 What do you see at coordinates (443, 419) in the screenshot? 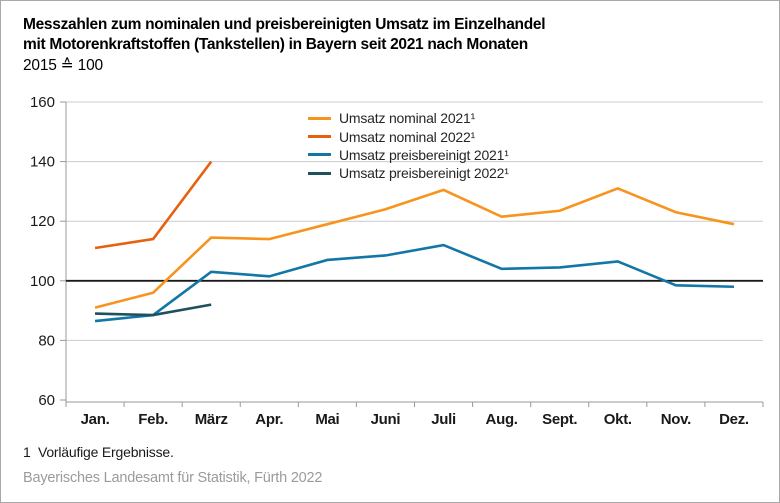
I see `x-axis-label-6: Juli` at bounding box center [443, 419].